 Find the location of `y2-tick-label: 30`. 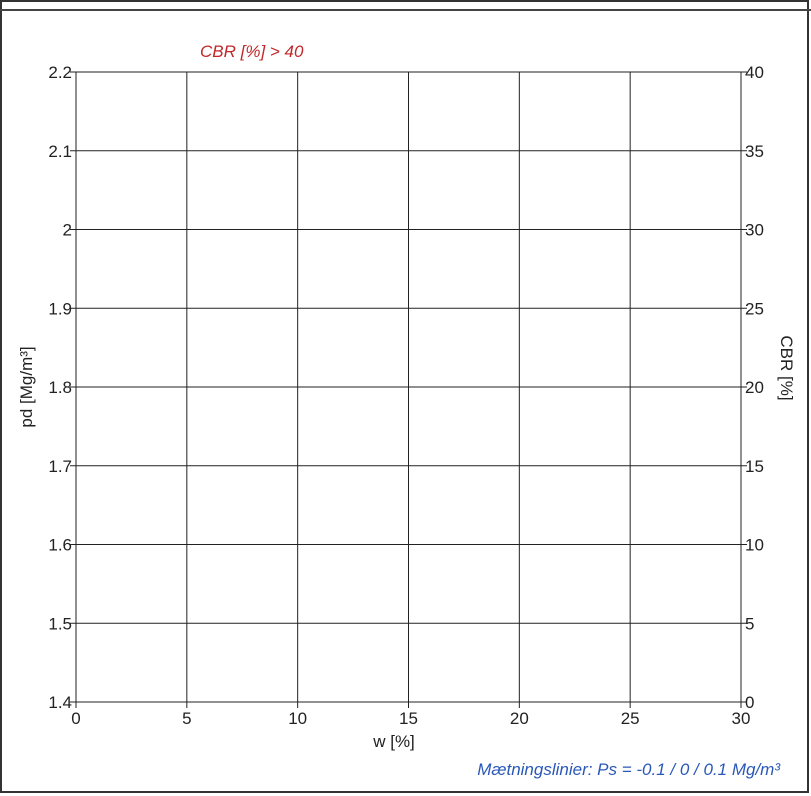

y2-tick-label: 30 is located at coordinates (754, 230).